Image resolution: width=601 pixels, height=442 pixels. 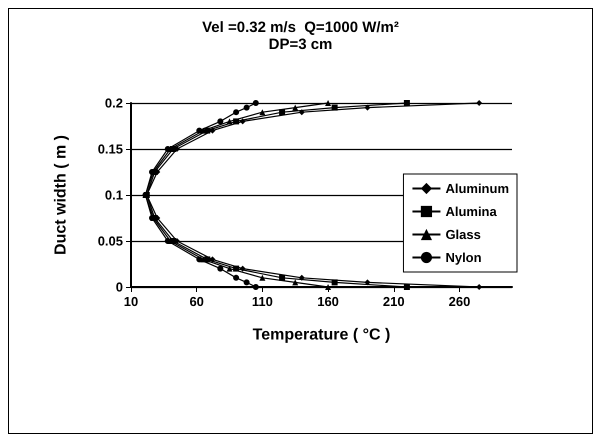 I want to click on x-tick-label: 210, so click(x=393, y=301).